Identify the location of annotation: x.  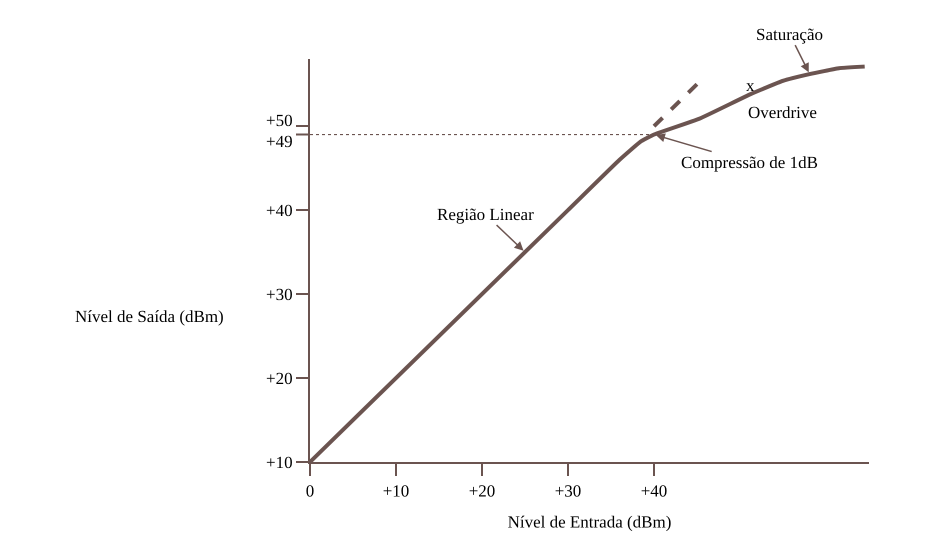
(750, 85).